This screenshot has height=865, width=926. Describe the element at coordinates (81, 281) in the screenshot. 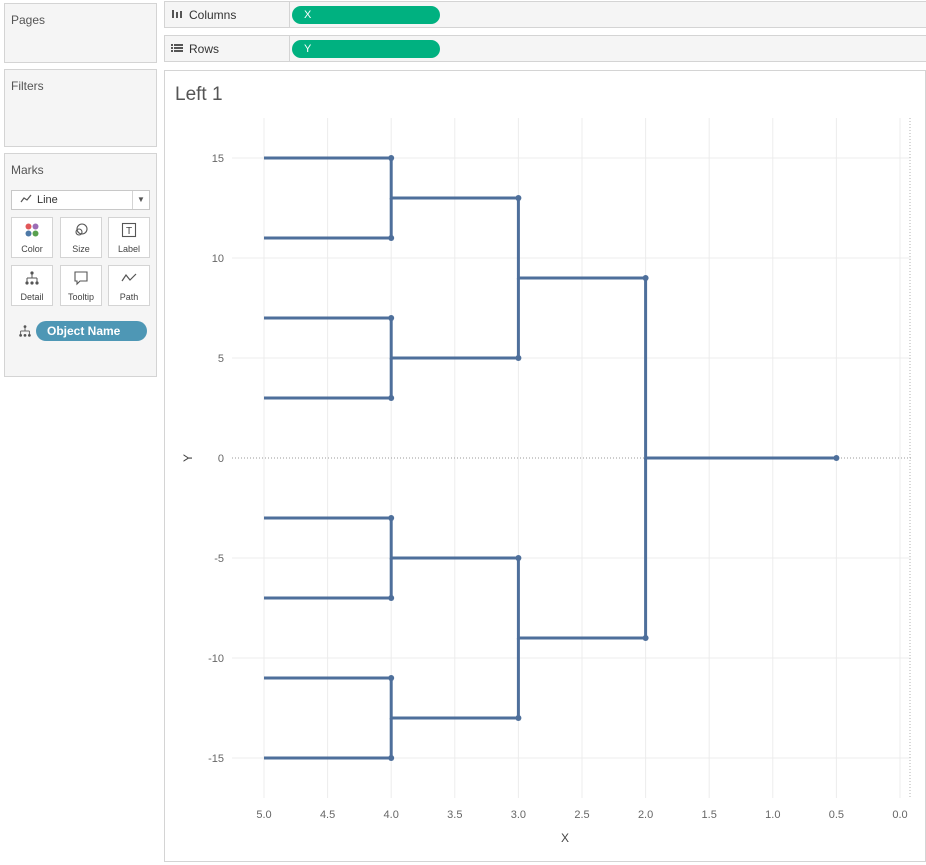

I see `tooltip-icon` at that location.